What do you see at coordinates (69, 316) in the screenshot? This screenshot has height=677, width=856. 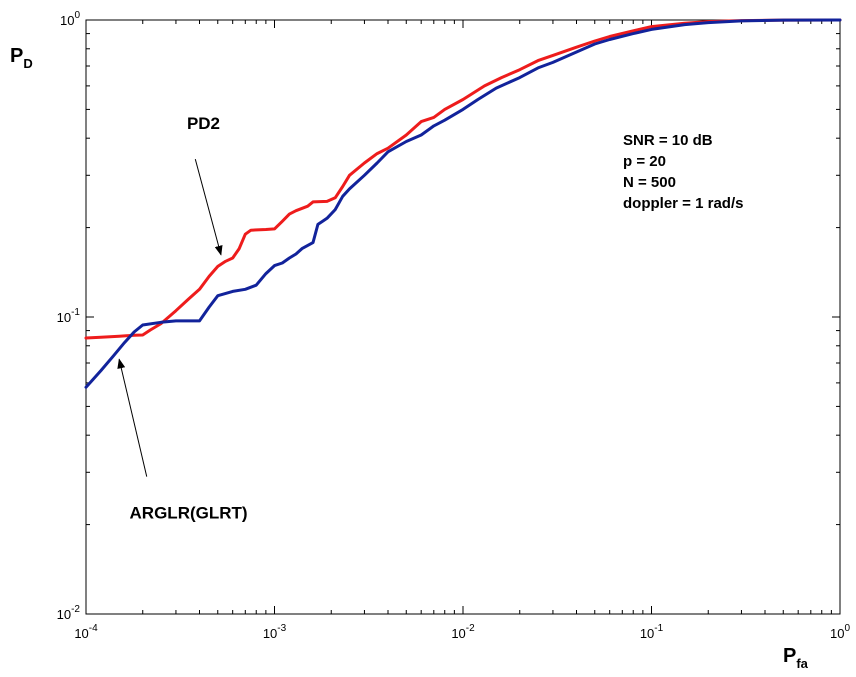 I see `y-tick-label: 10⁻¹` at bounding box center [69, 316].